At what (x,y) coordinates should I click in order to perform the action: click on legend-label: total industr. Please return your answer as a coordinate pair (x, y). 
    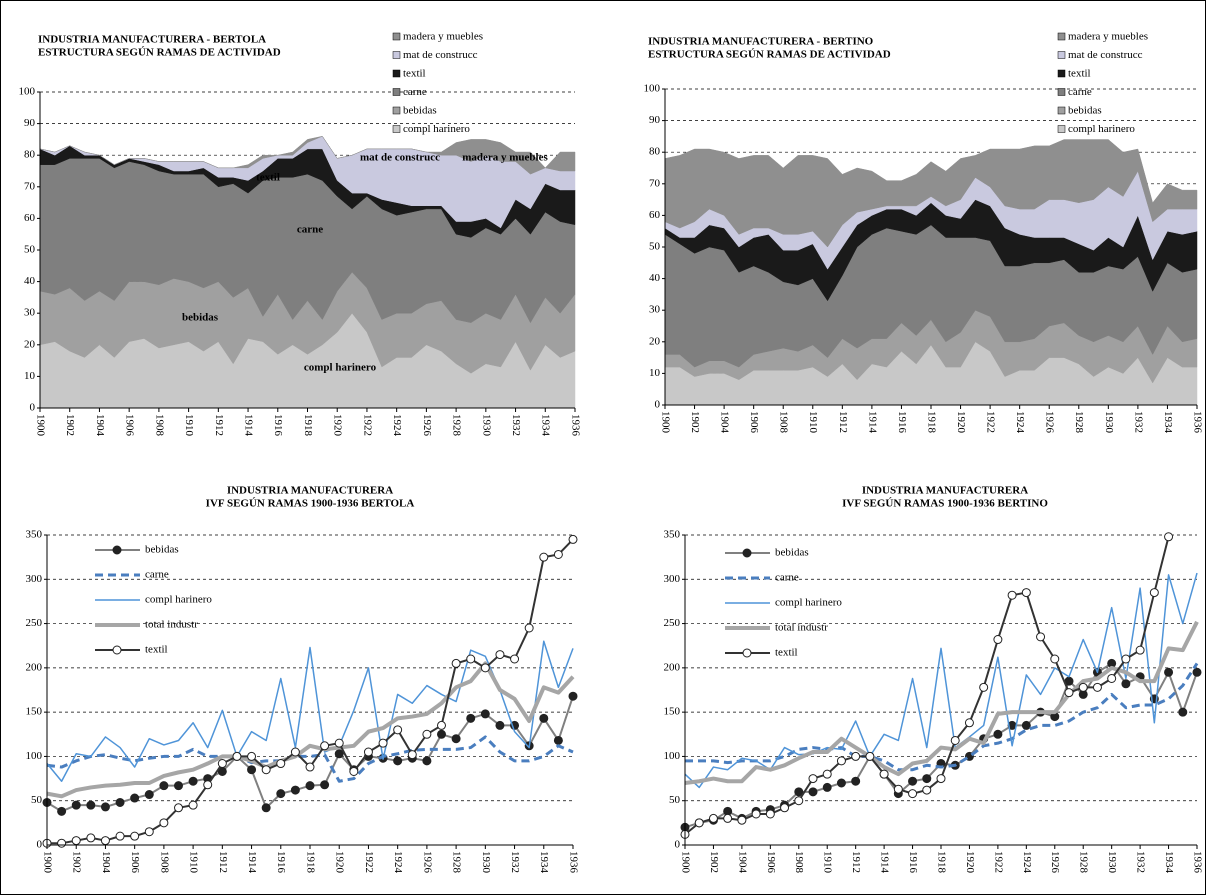
    Looking at the image, I should click on (171, 625).